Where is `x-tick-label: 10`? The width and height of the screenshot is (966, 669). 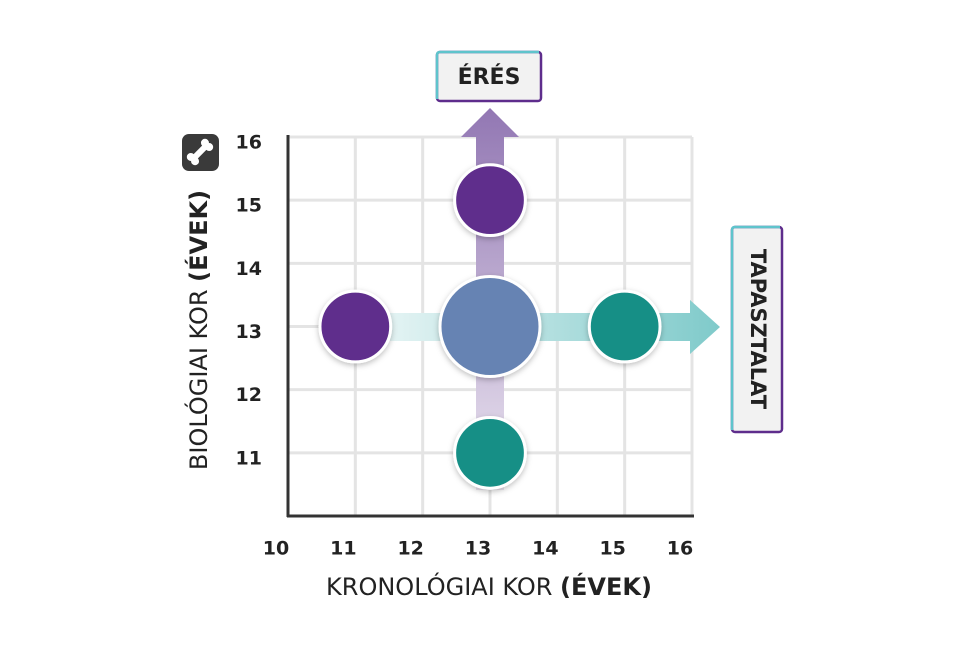 x-tick-label: 10 is located at coordinates (276, 549).